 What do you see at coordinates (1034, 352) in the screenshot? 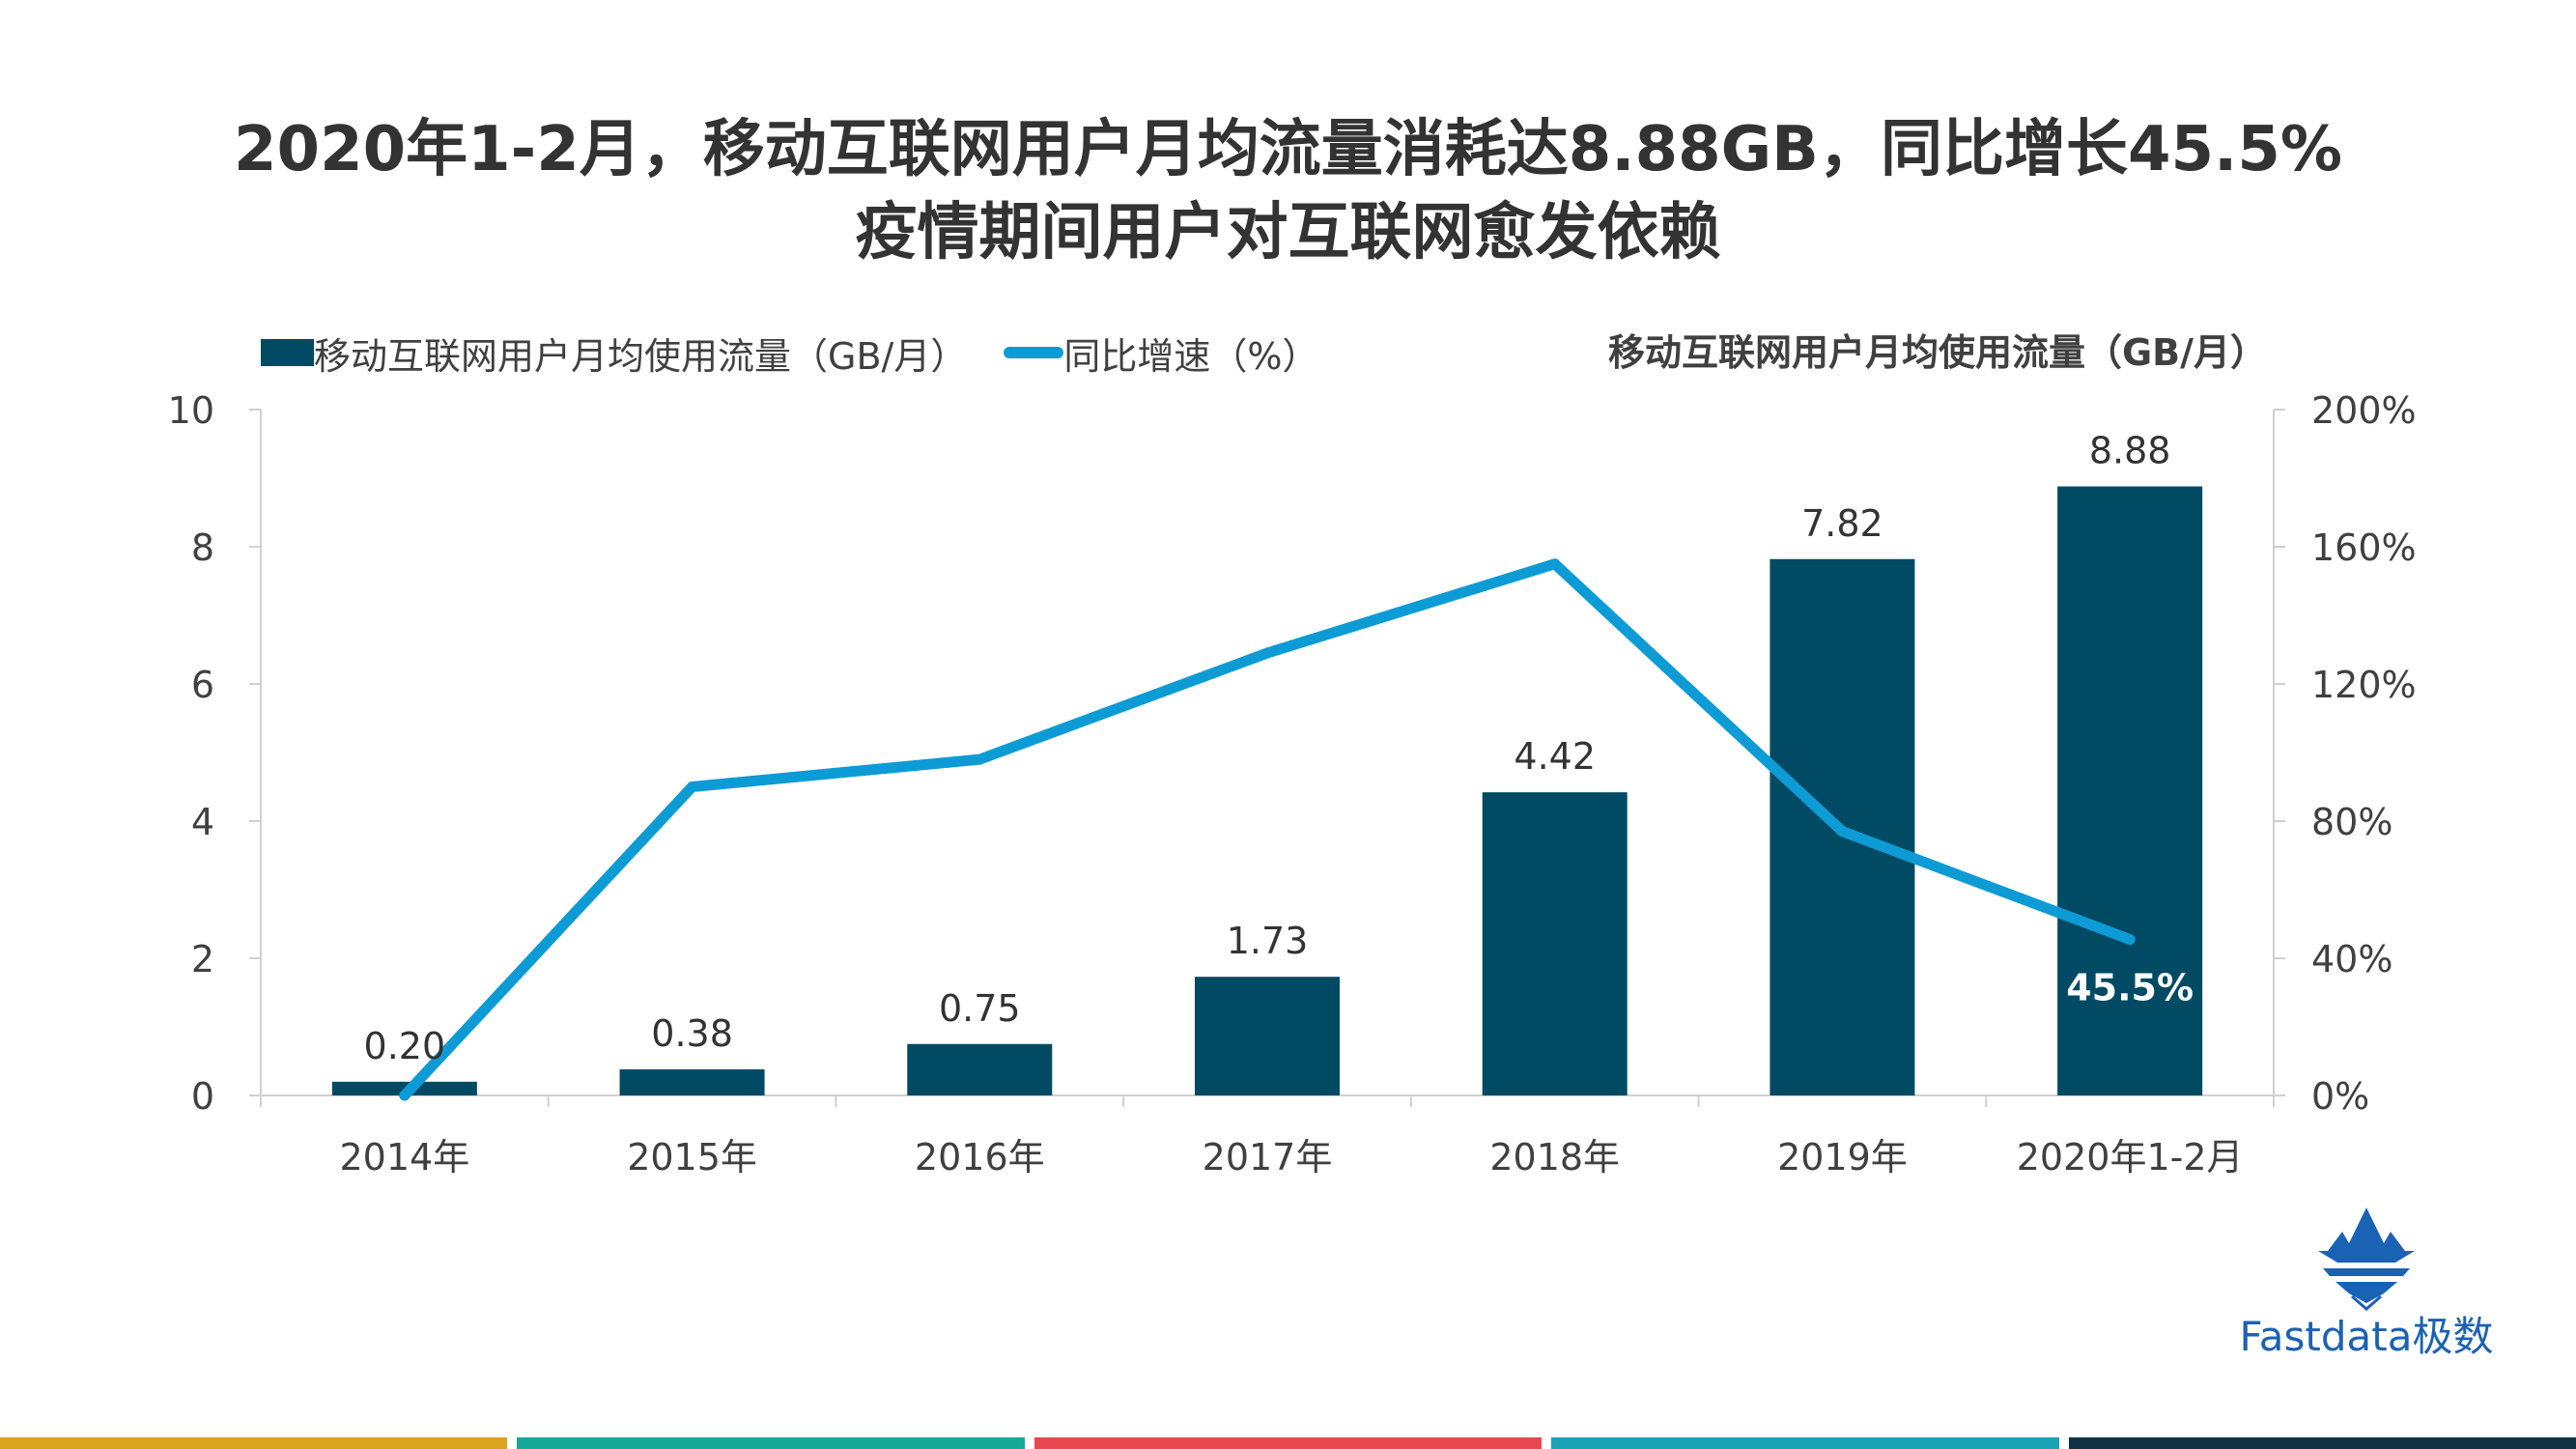
I see `legend-line-swatch` at bounding box center [1034, 352].